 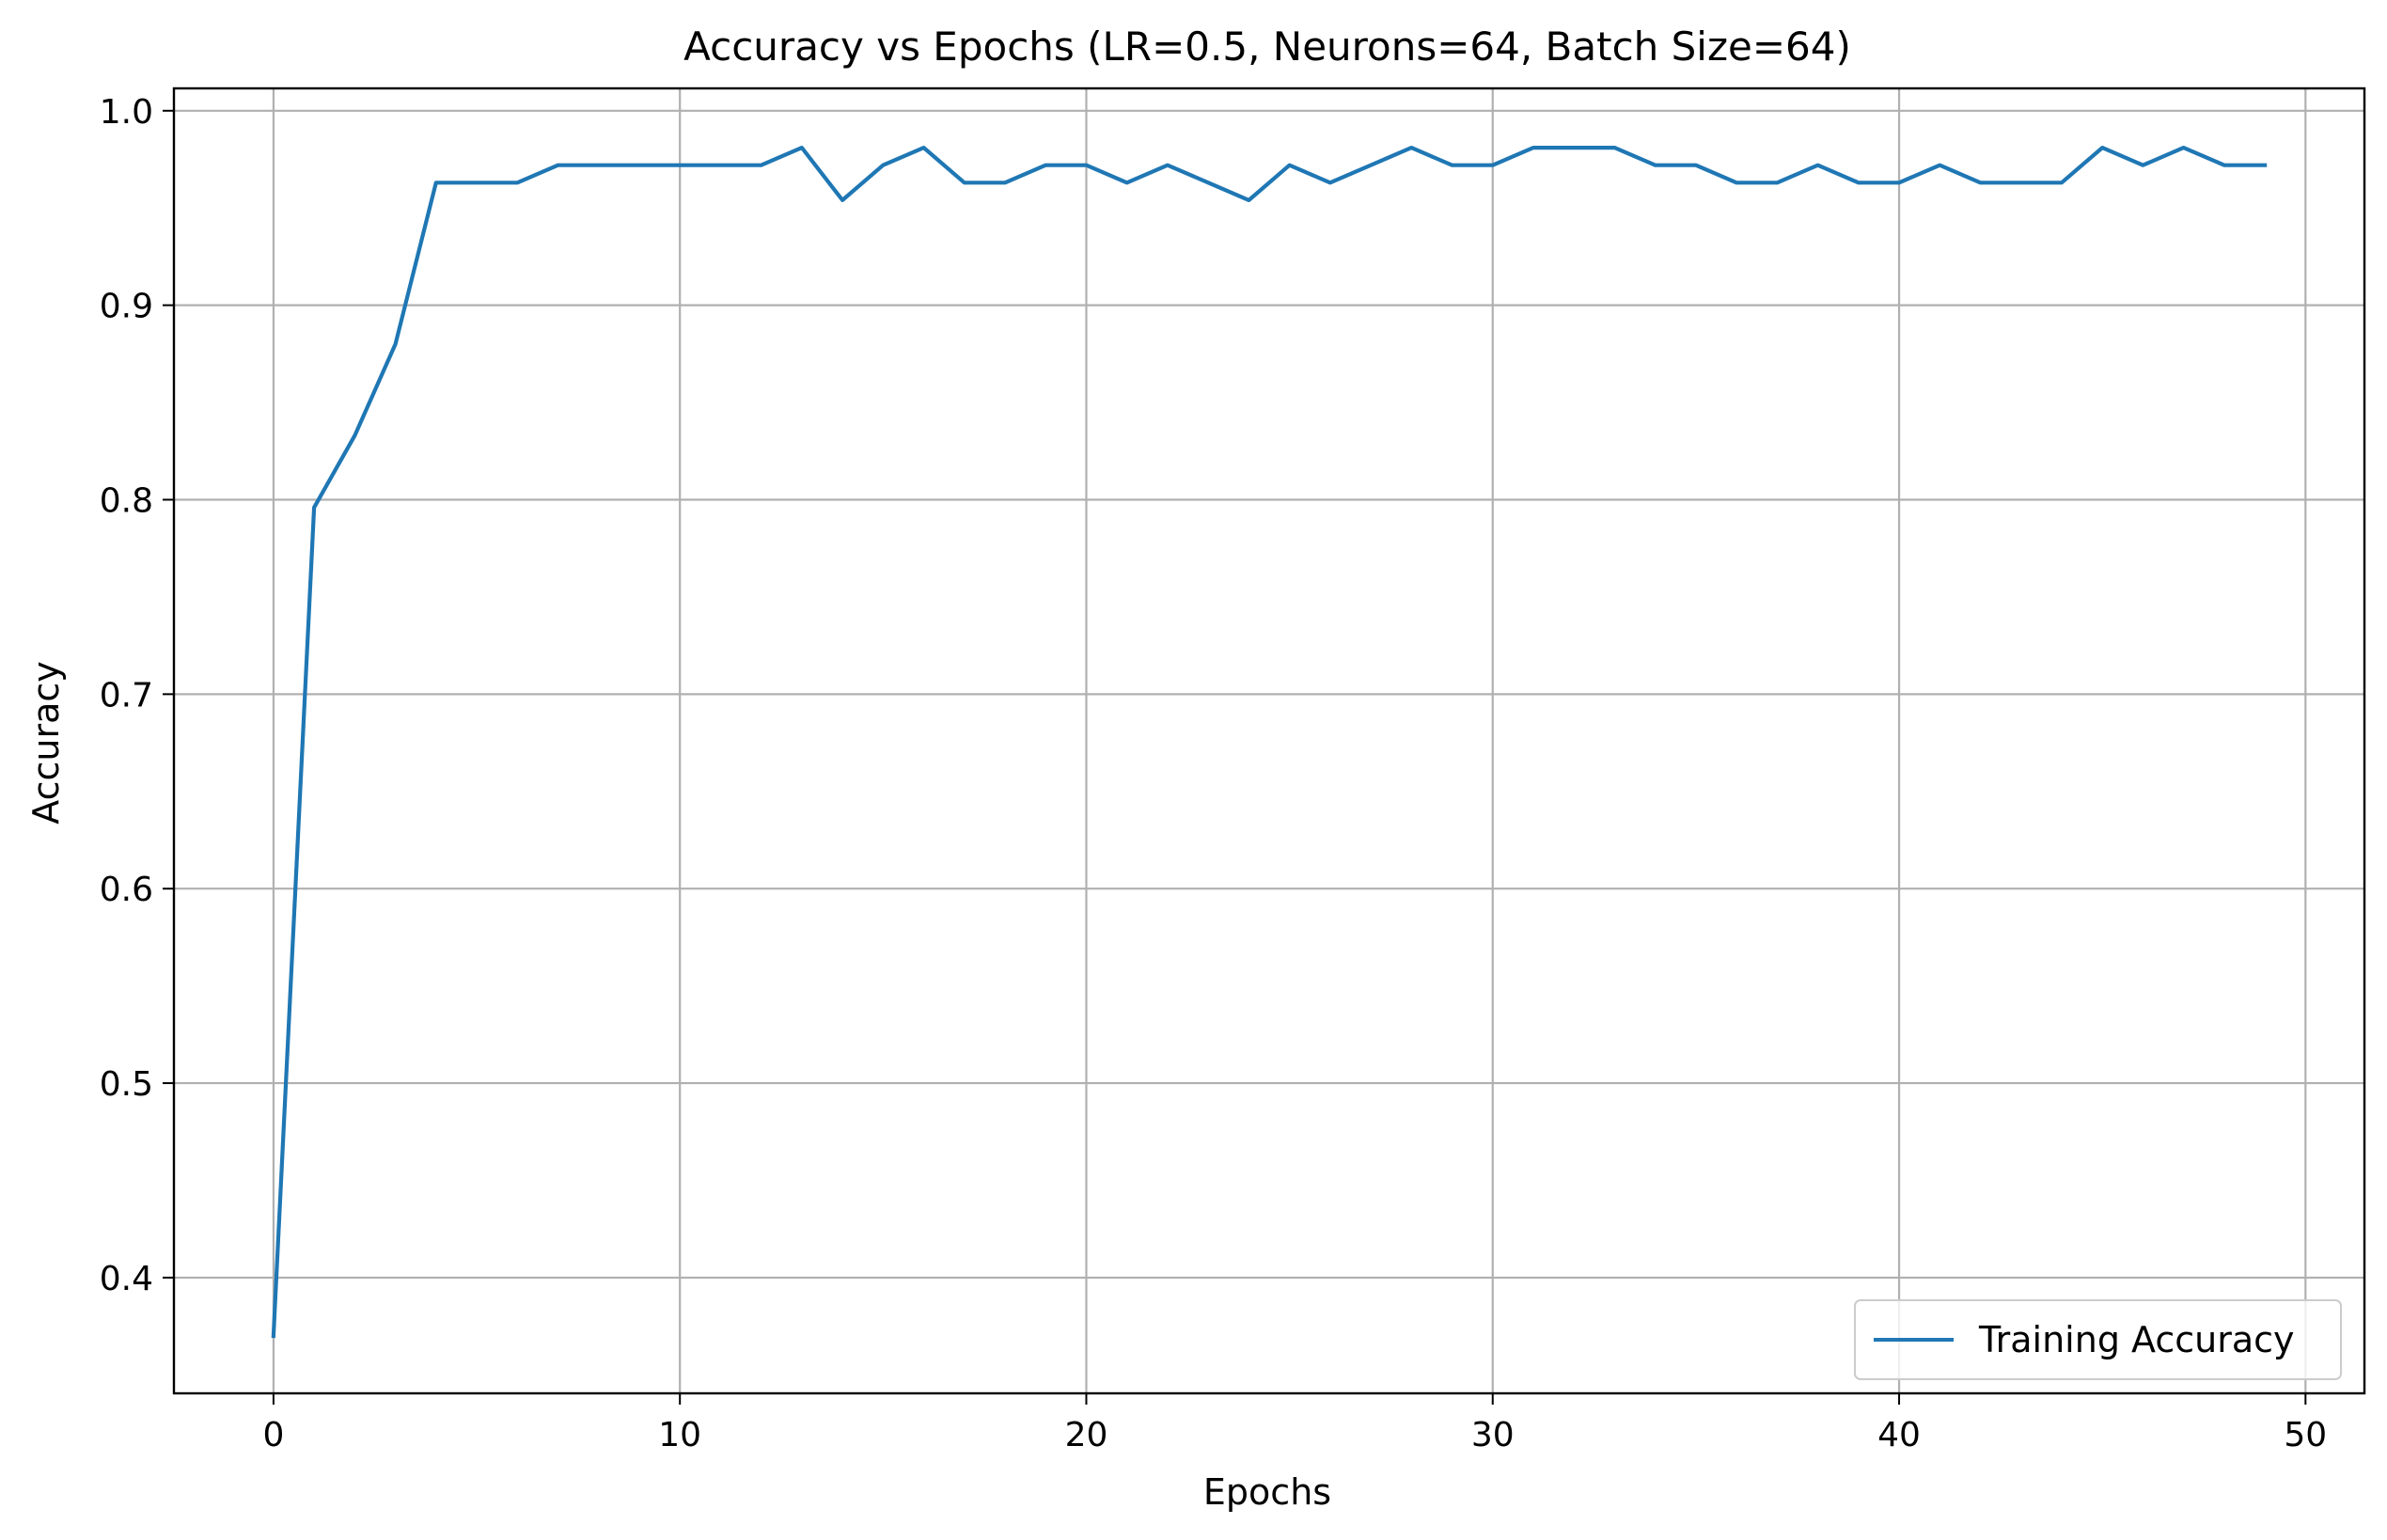 What do you see at coordinates (46, 743) in the screenshot?
I see `y-axis-label: Accuracy` at bounding box center [46, 743].